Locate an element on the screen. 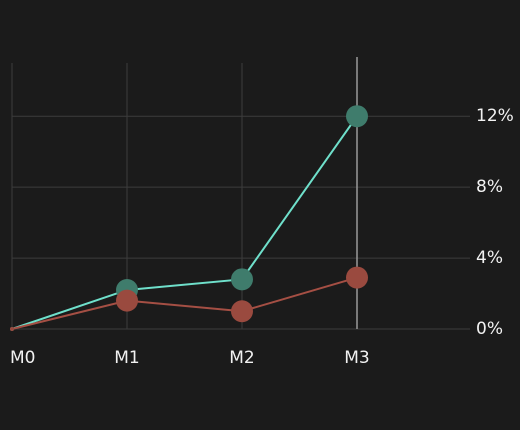 The width and height of the screenshot is (520, 430). x-tick-label: M3 is located at coordinates (356, 358).